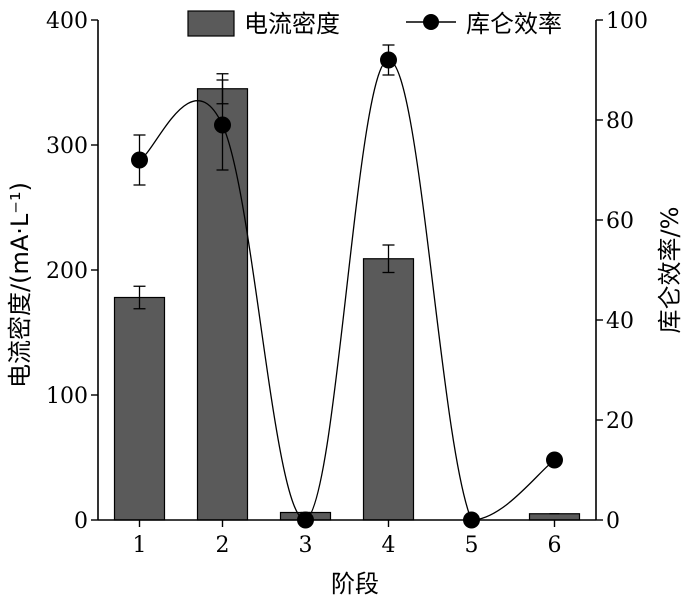  Describe the element at coordinates (67, 396) in the screenshot. I see `y-tick-label-100: 100` at that location.